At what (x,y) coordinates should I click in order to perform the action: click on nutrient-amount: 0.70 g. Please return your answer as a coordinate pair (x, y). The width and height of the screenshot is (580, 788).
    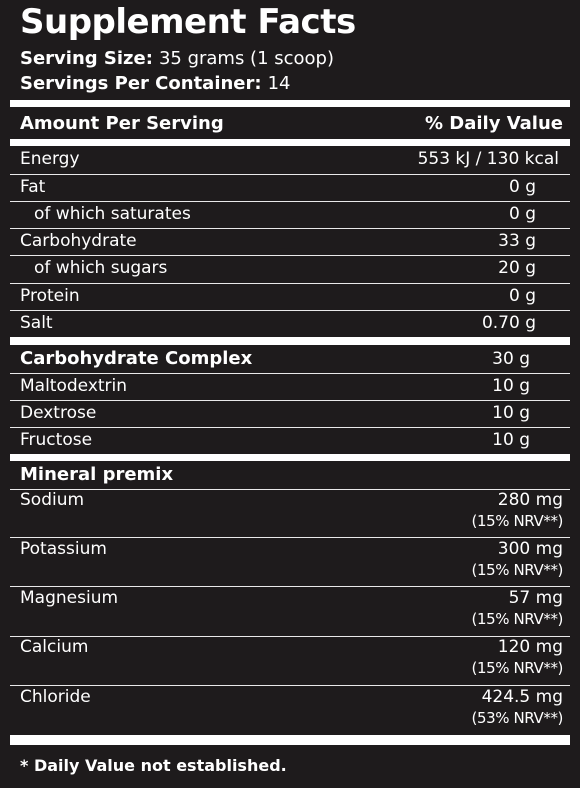
    Looking at the image, I should click on (508, 323).